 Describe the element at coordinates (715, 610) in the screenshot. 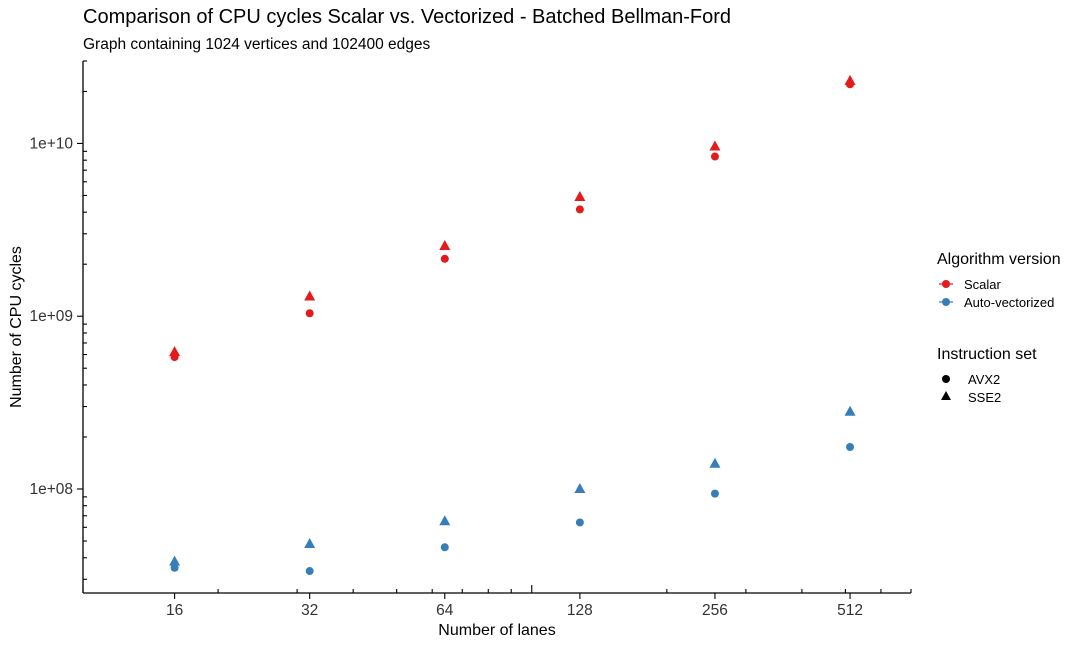

I see `x-tick-label: 256` at that location.